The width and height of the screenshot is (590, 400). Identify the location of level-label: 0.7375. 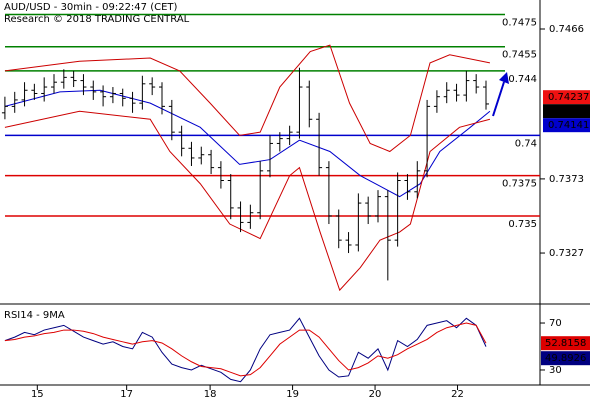
(519, 184).